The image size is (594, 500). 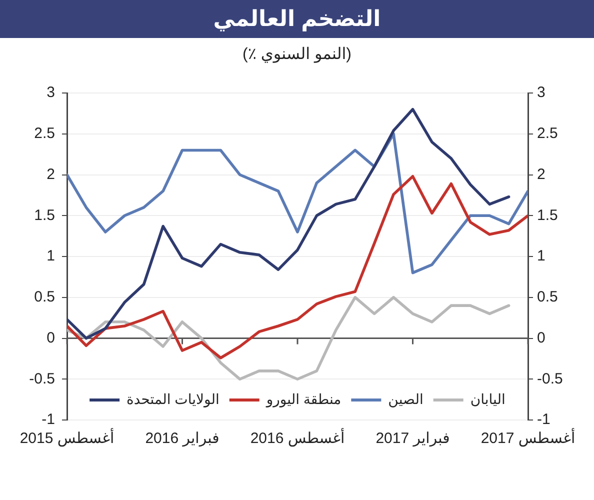 I want to click on chart-subtitle: (النمو السنوي ٪), so click(x=297, y=54).